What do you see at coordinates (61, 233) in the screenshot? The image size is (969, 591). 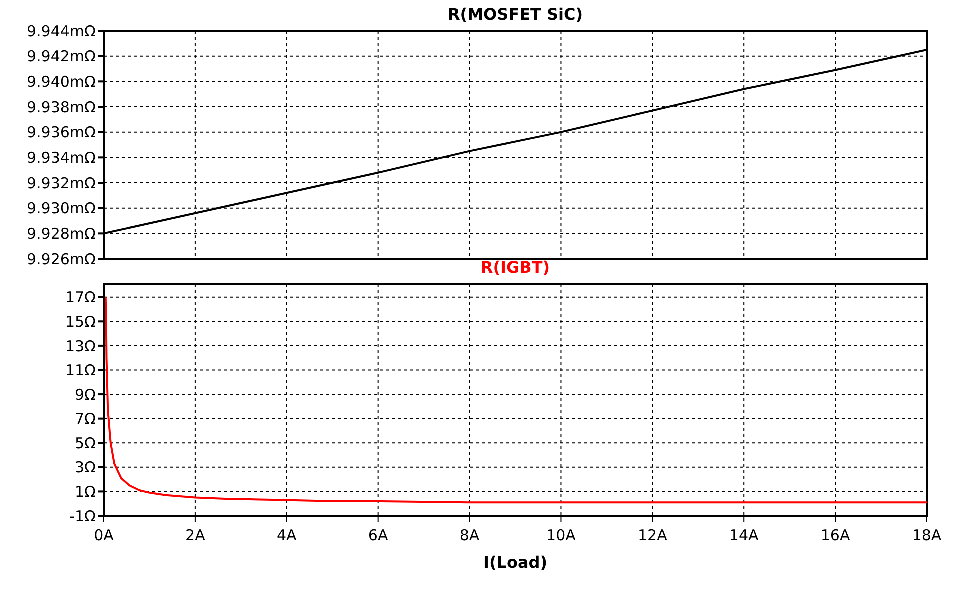 I see `y-tick-label: 9.928mΩ` at bounding box center [61, 233].